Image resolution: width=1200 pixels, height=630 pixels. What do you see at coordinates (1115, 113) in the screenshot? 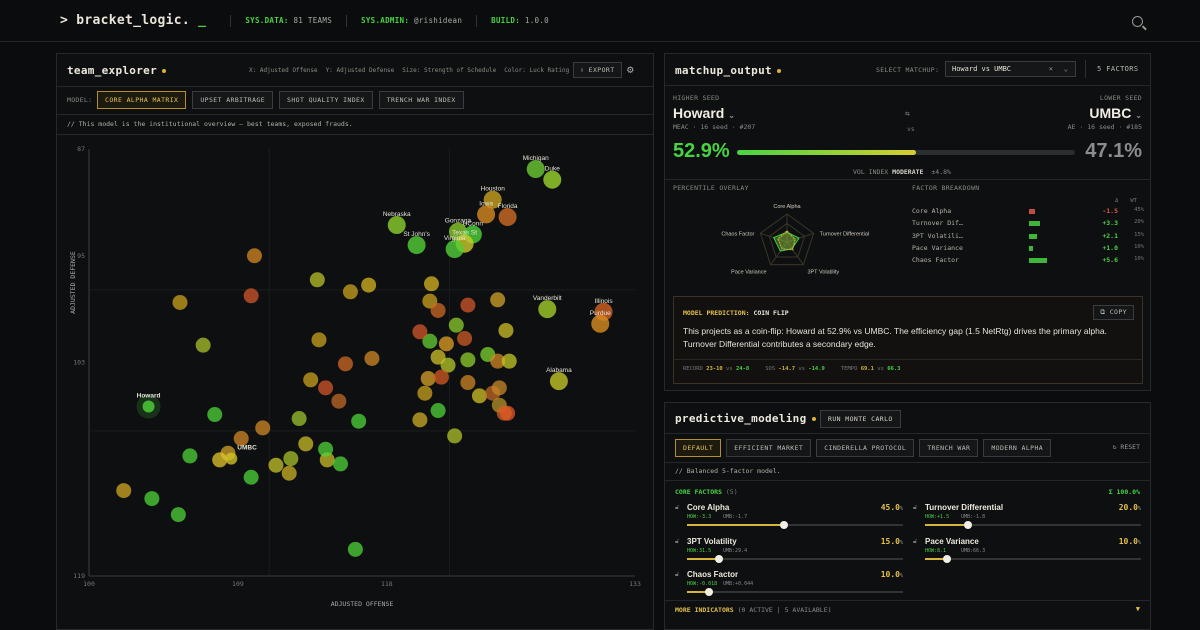
I see `team-b-name: UMBC ⌄` at bounding box center [1115, 113].